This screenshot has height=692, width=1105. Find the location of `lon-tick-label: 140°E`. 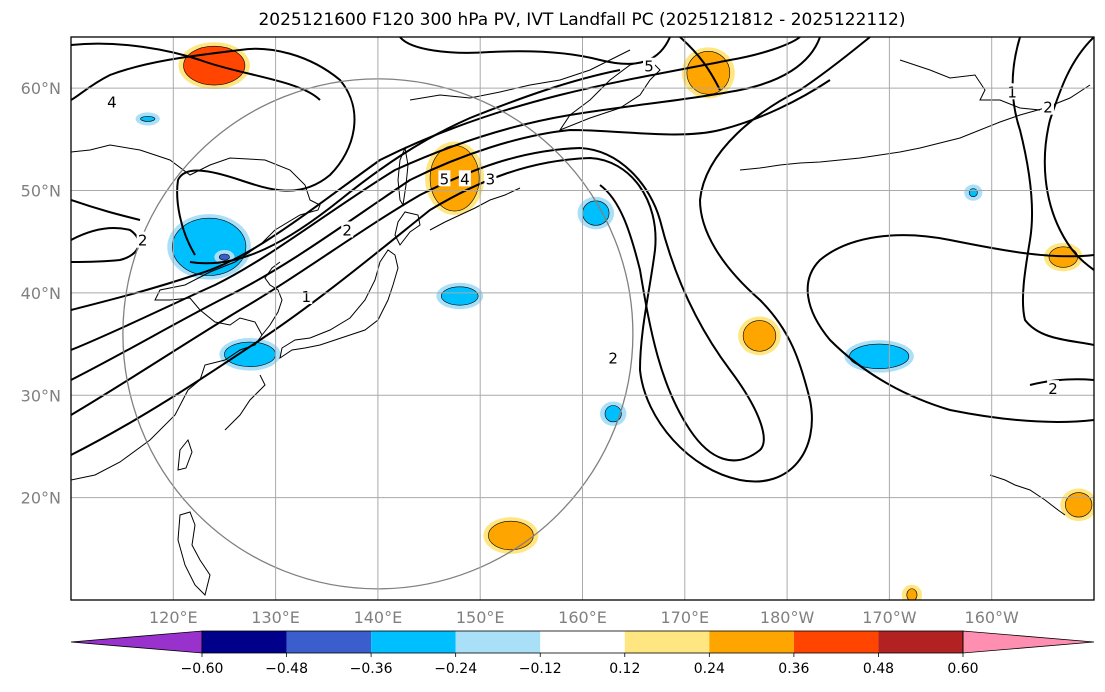

lon-tick-label: 140°E is located at coordinates (378, 617).